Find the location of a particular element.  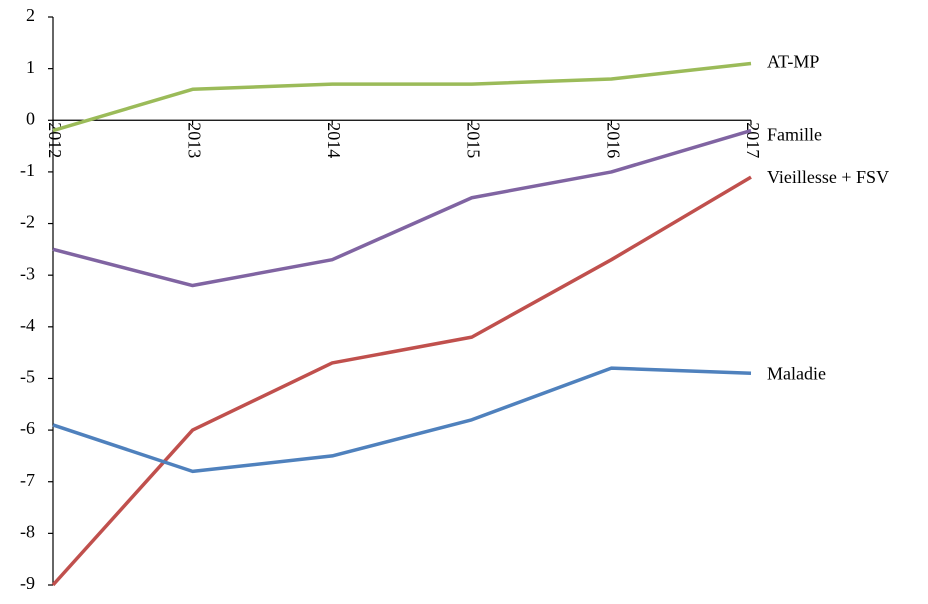

x-tick-label: 2012 is located at coordinates (55, 140).